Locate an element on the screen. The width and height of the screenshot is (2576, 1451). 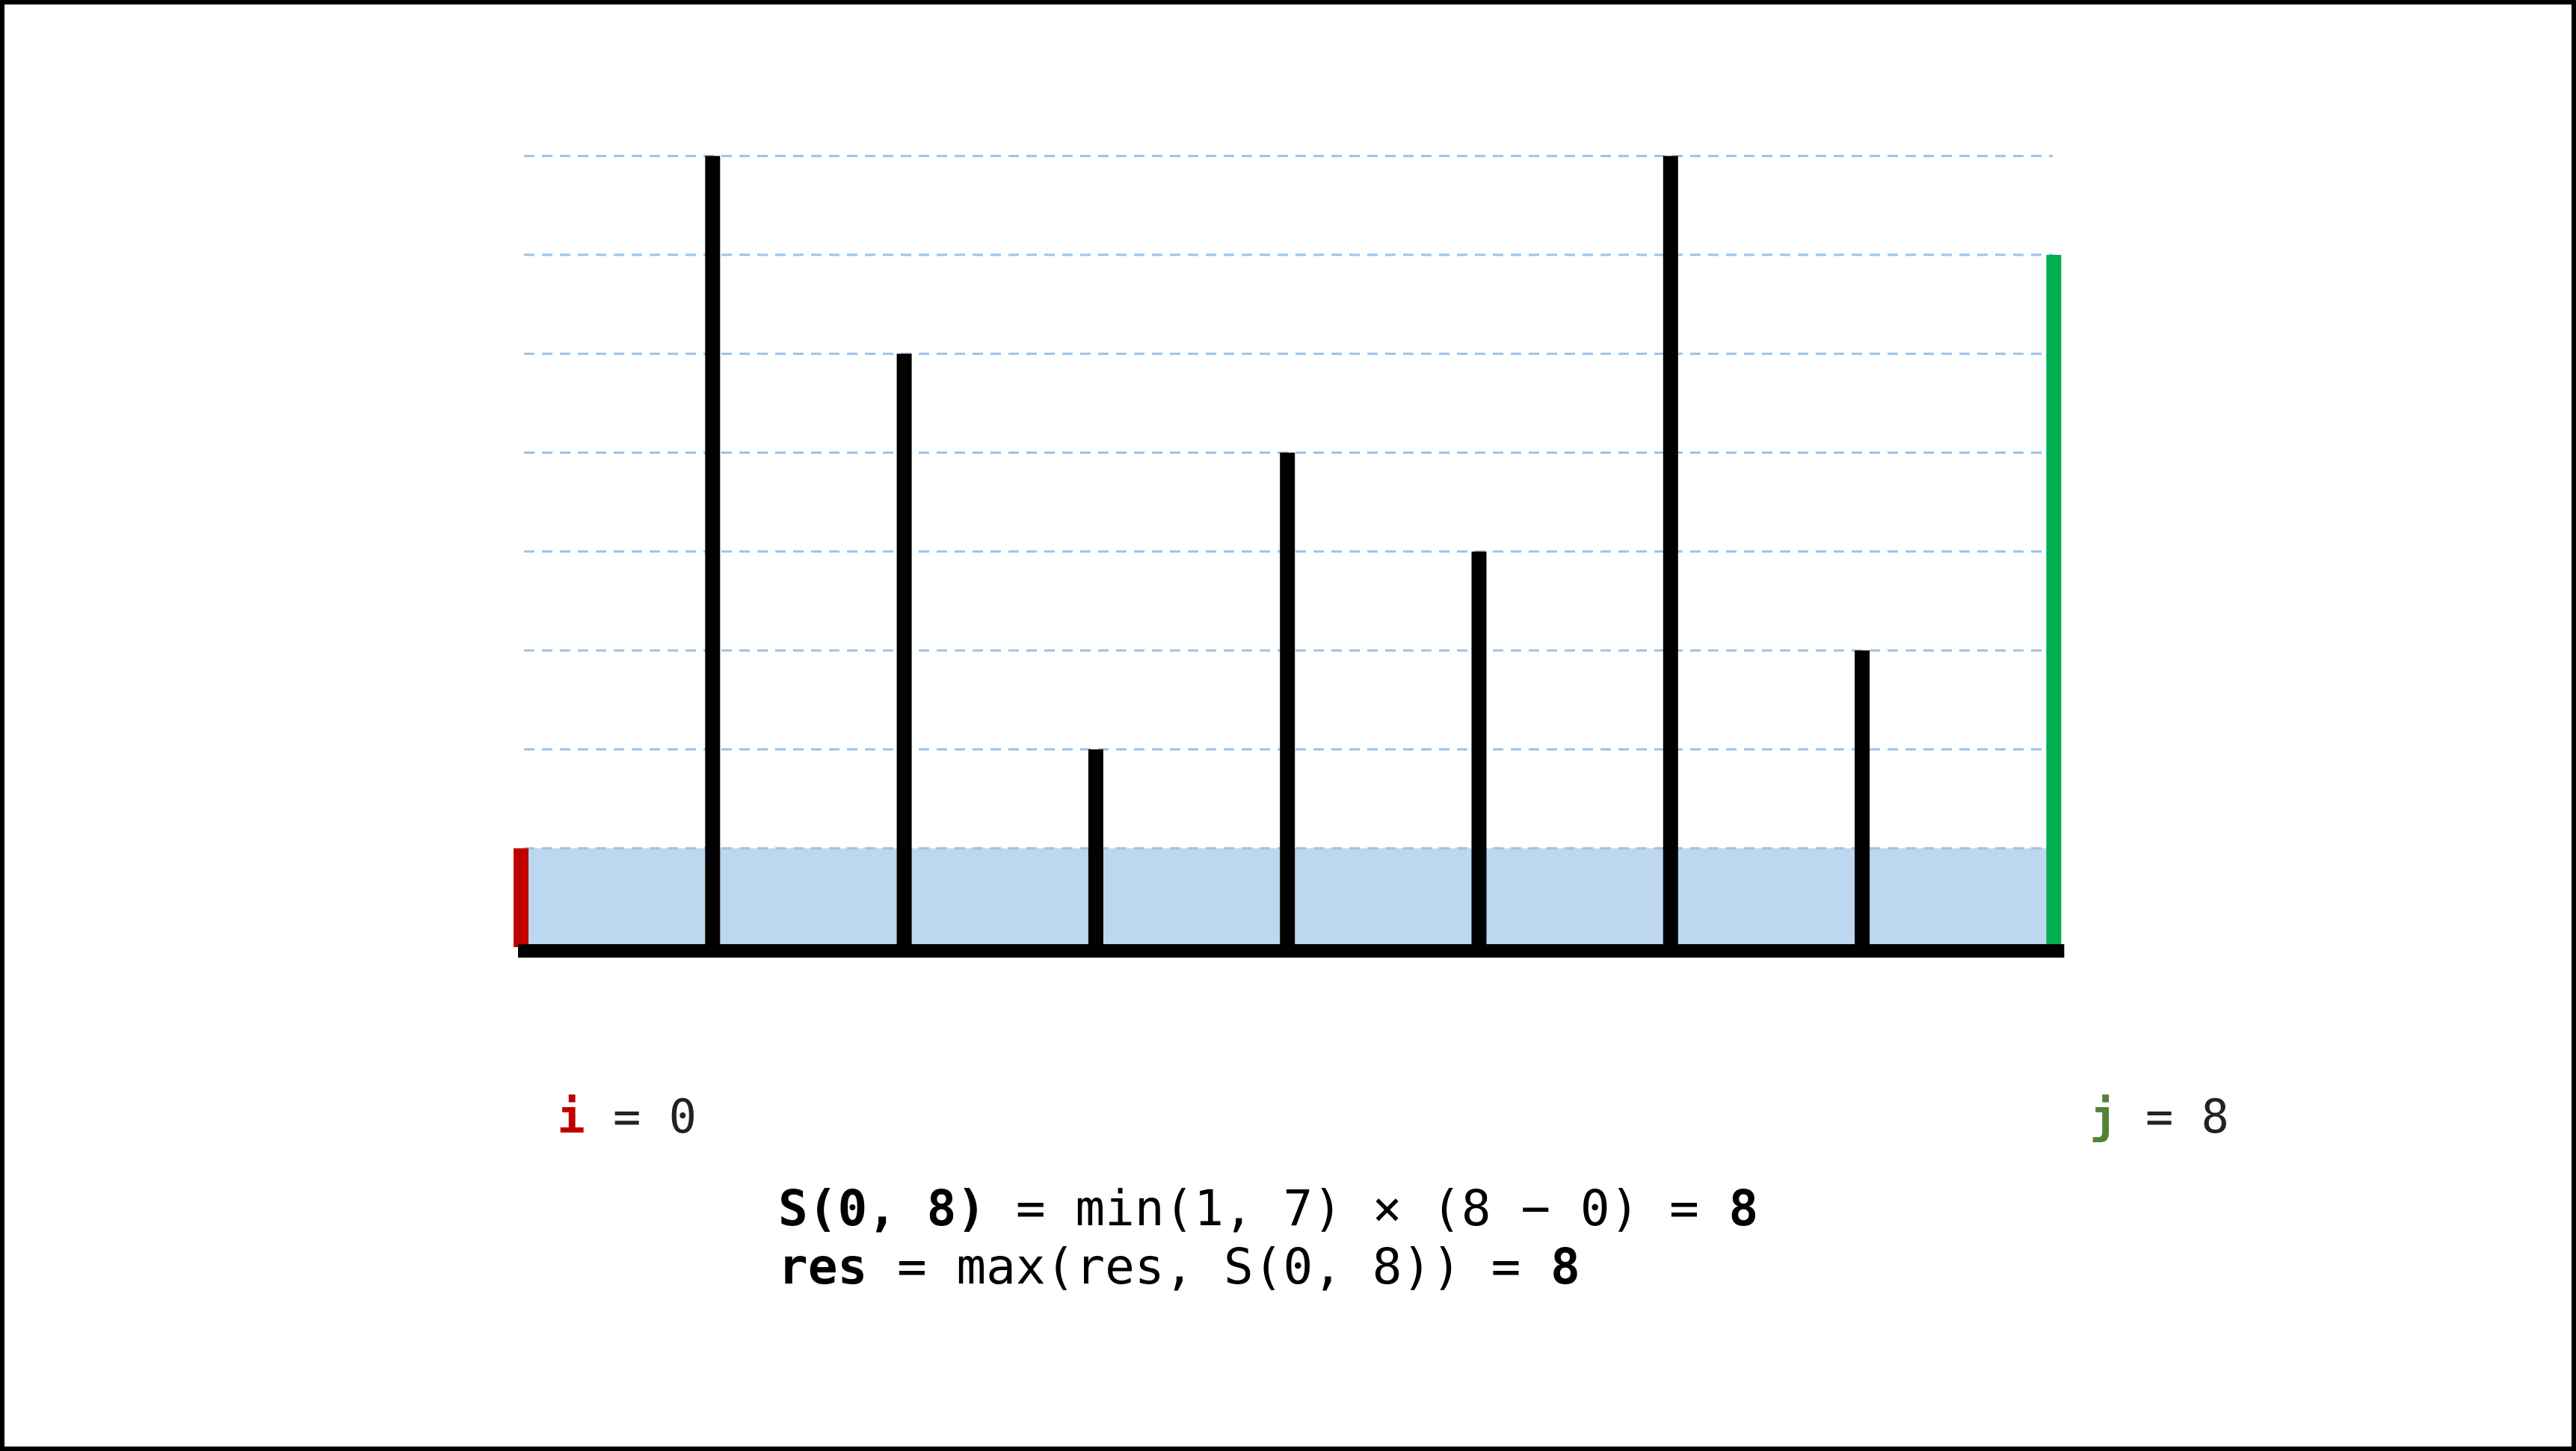
baseline is located at coordinates (1291, 951).